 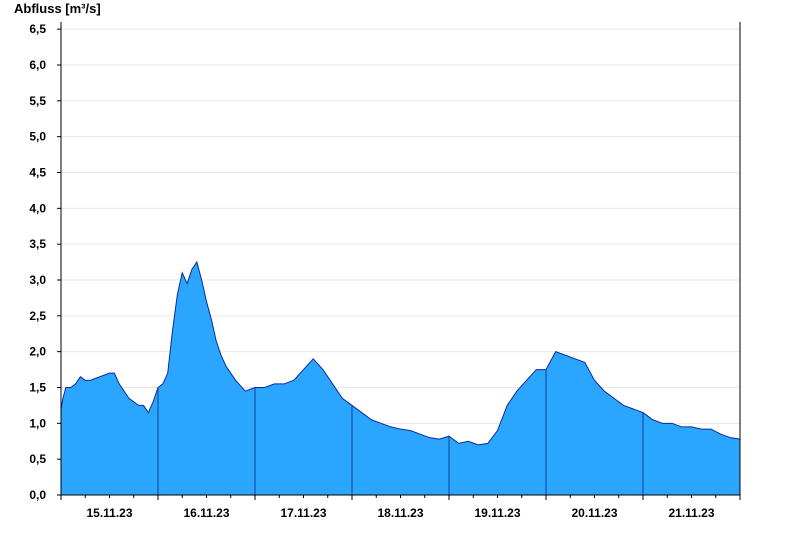 I want to click on x-tick-label: 19.11.23, so click(x=497, y=513).